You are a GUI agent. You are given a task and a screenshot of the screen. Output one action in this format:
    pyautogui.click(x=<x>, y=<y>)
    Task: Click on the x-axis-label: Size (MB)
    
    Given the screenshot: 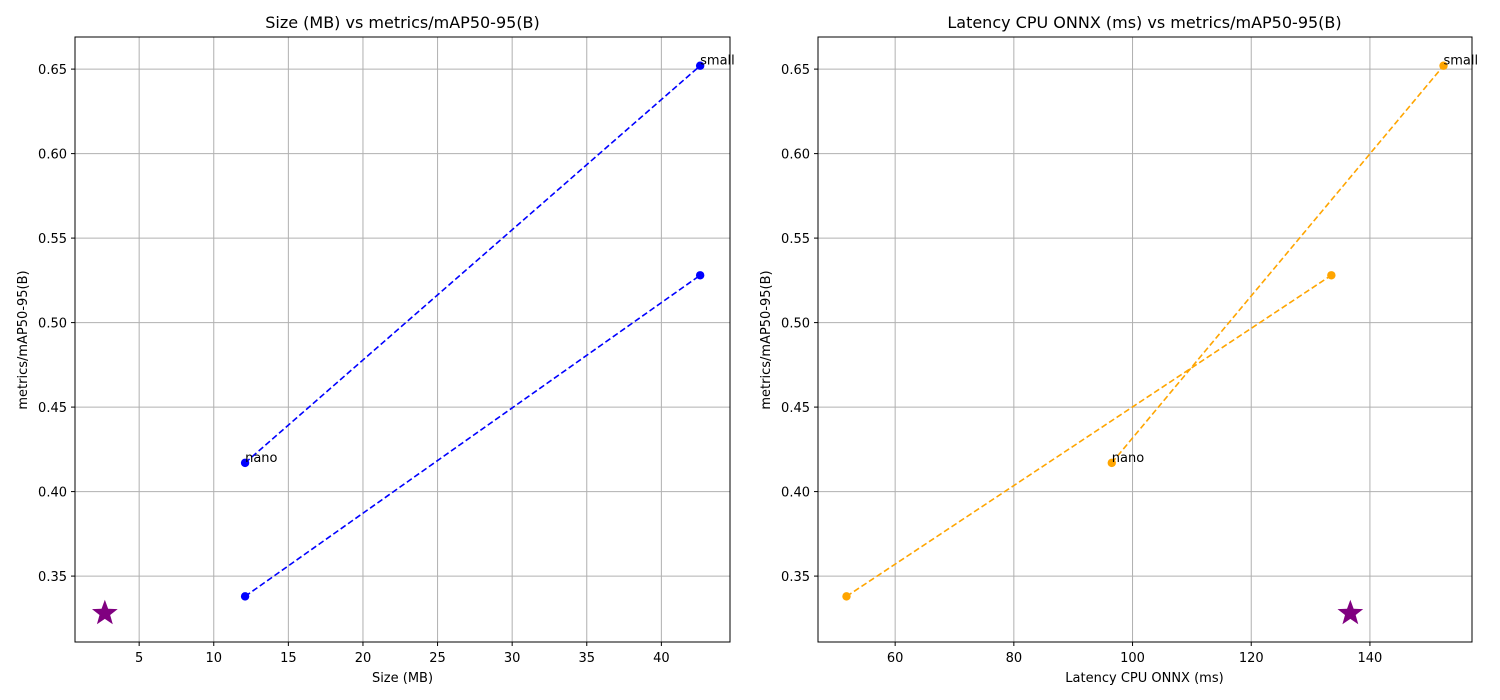 What is the action you would take?
    pyautogui.click(x=402, y=678)
    